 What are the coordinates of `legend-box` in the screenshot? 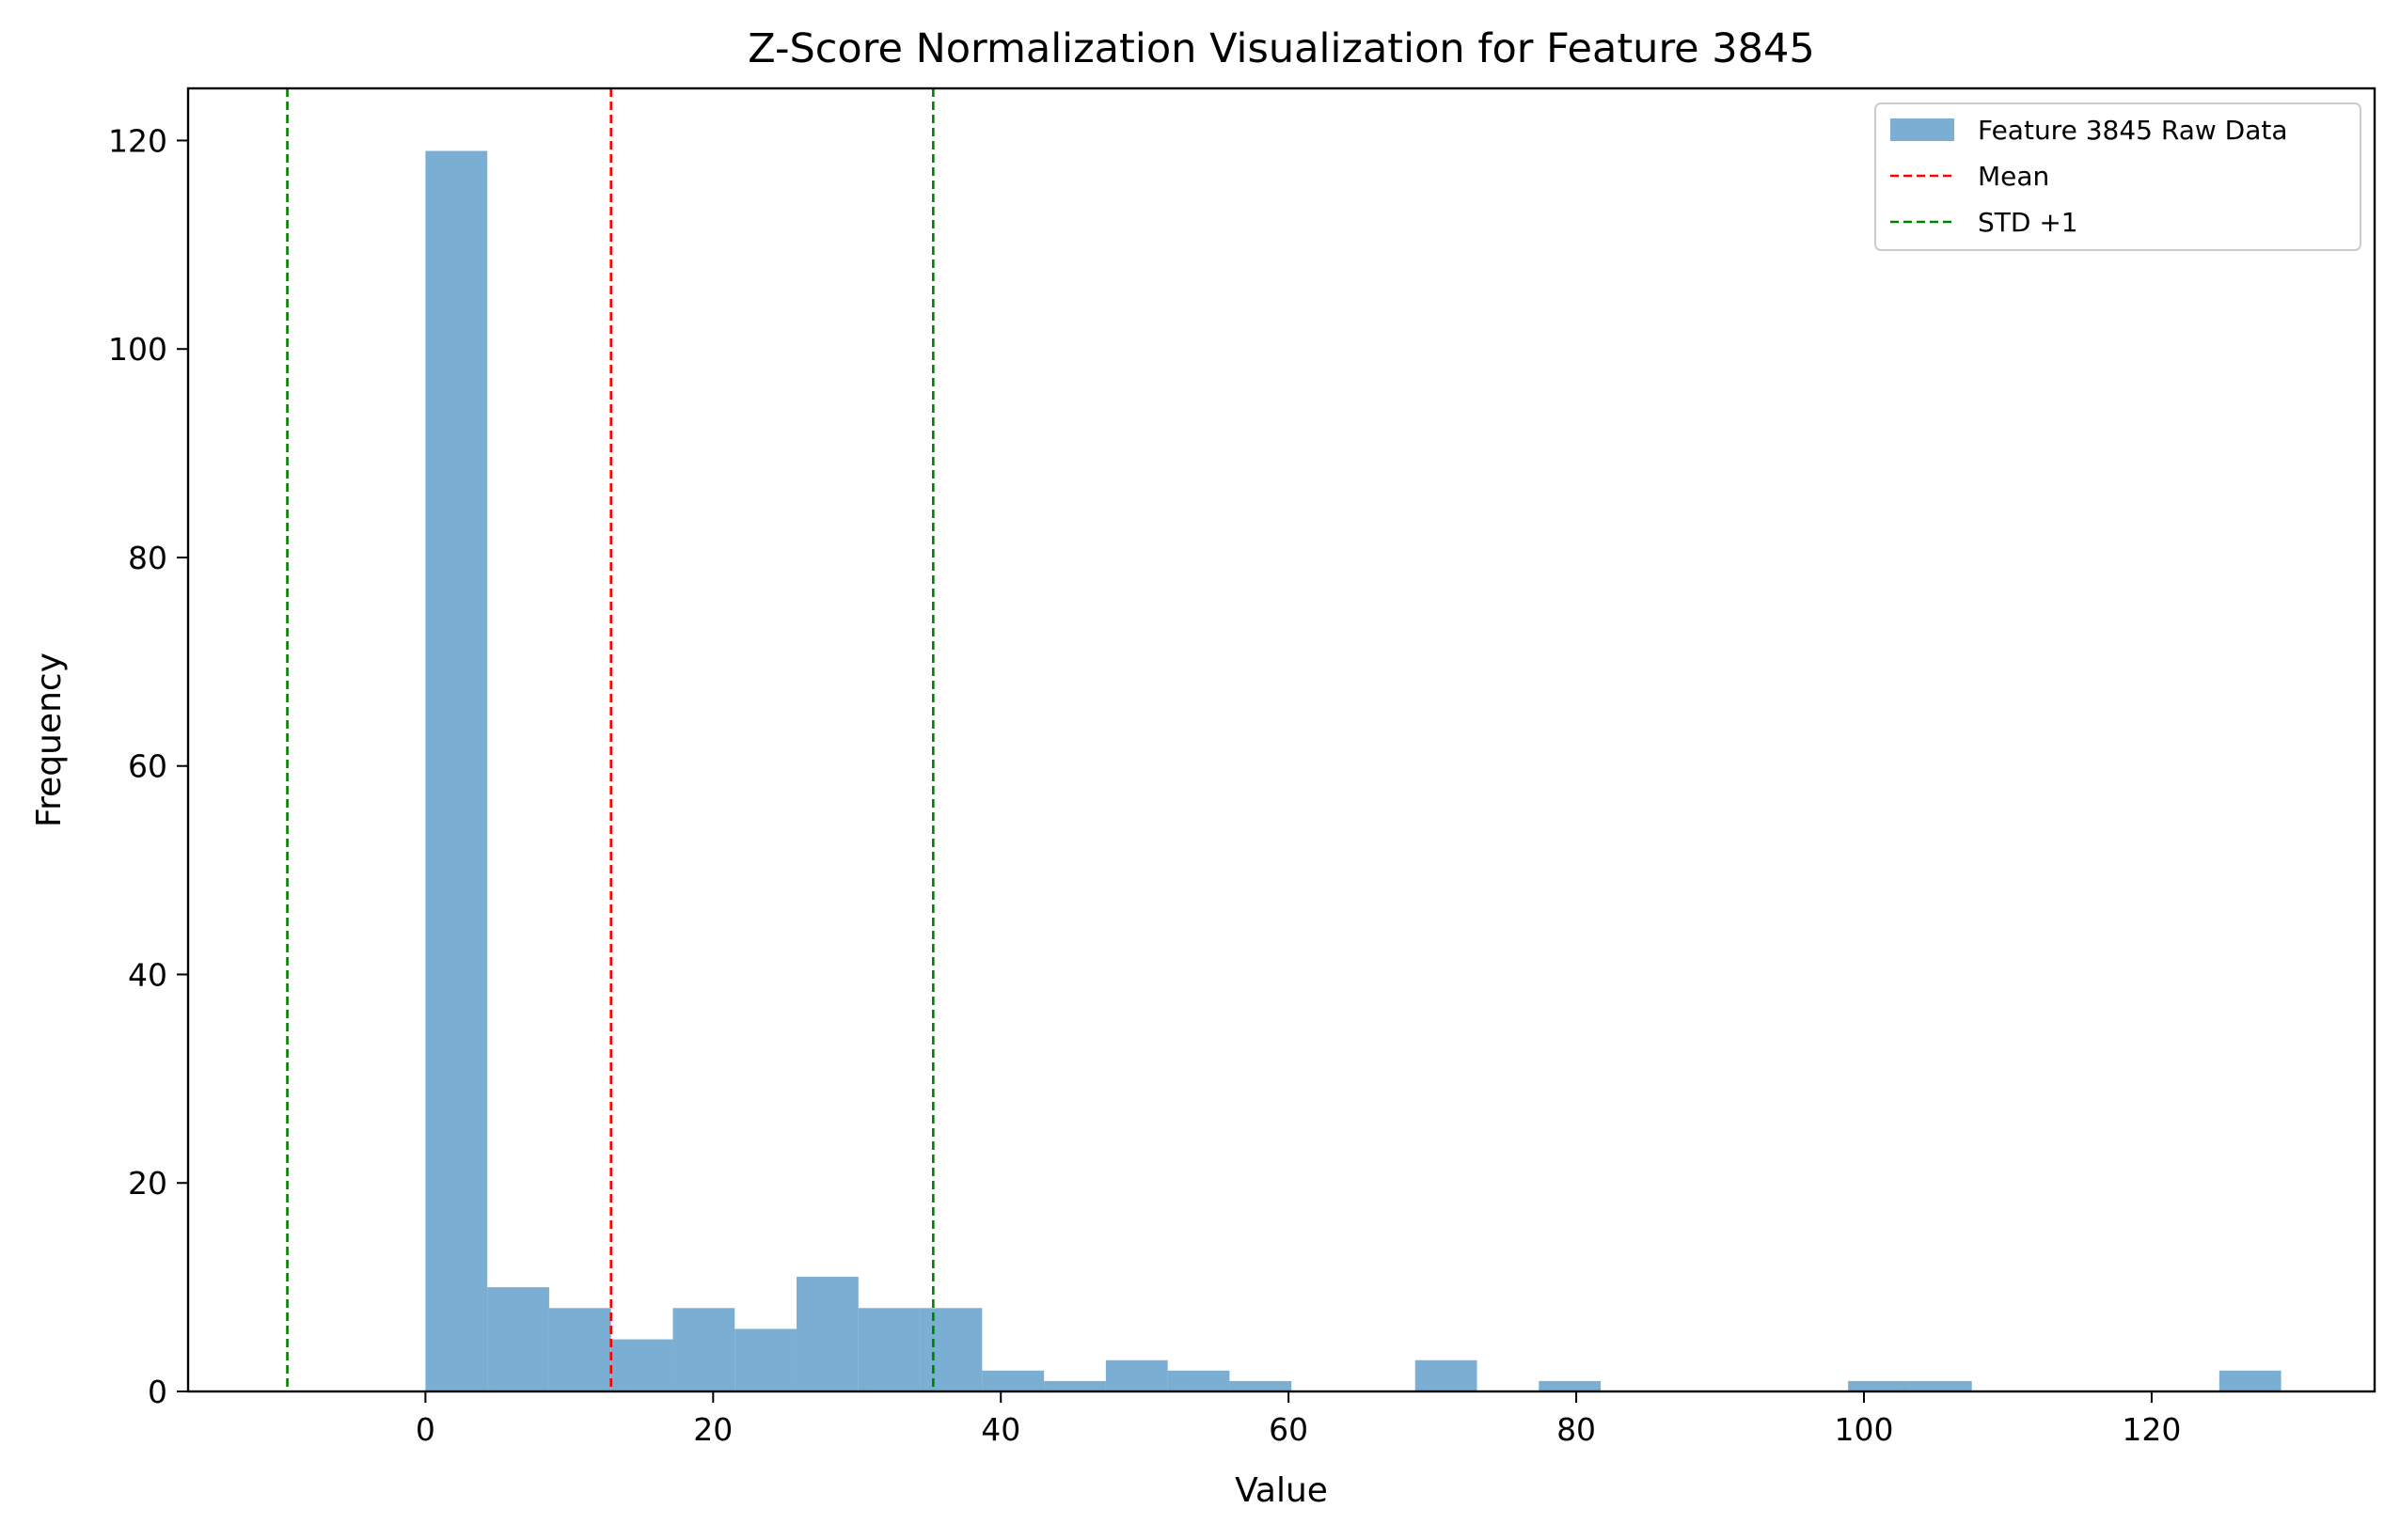 It's located at (2117, 176).